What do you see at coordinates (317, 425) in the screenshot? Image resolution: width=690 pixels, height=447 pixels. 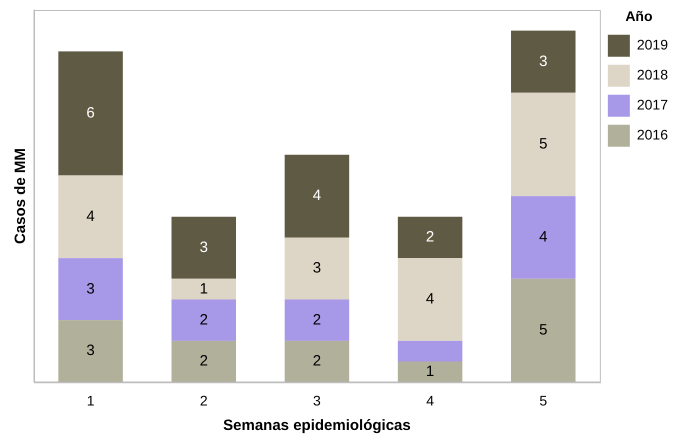 I see `x-axis-title: Semanas epidemiológicas` at bounding box center [317, 425].